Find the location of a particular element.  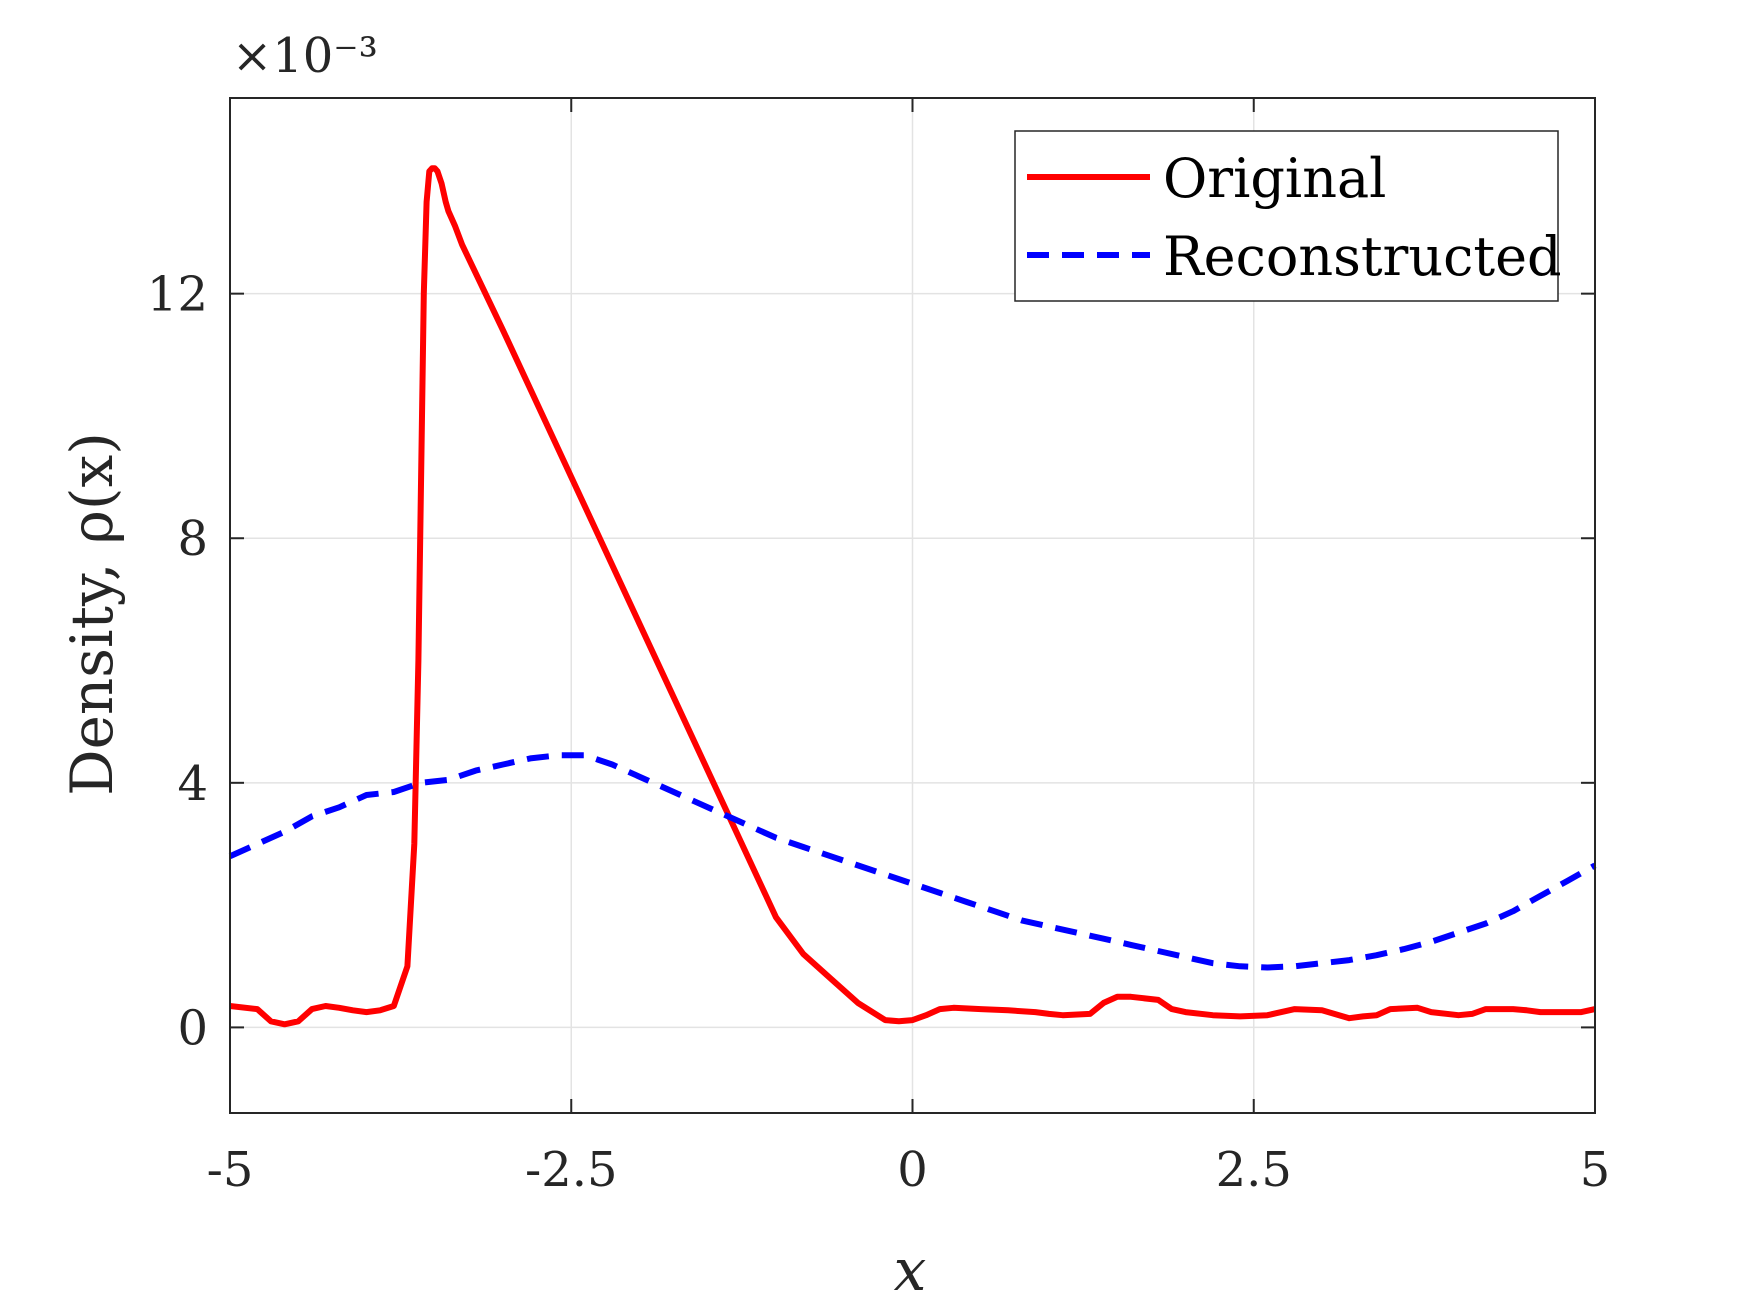

x-tick-labels: -5 -2.5 0 2.5 5 is located at coordinates (909, 1170).